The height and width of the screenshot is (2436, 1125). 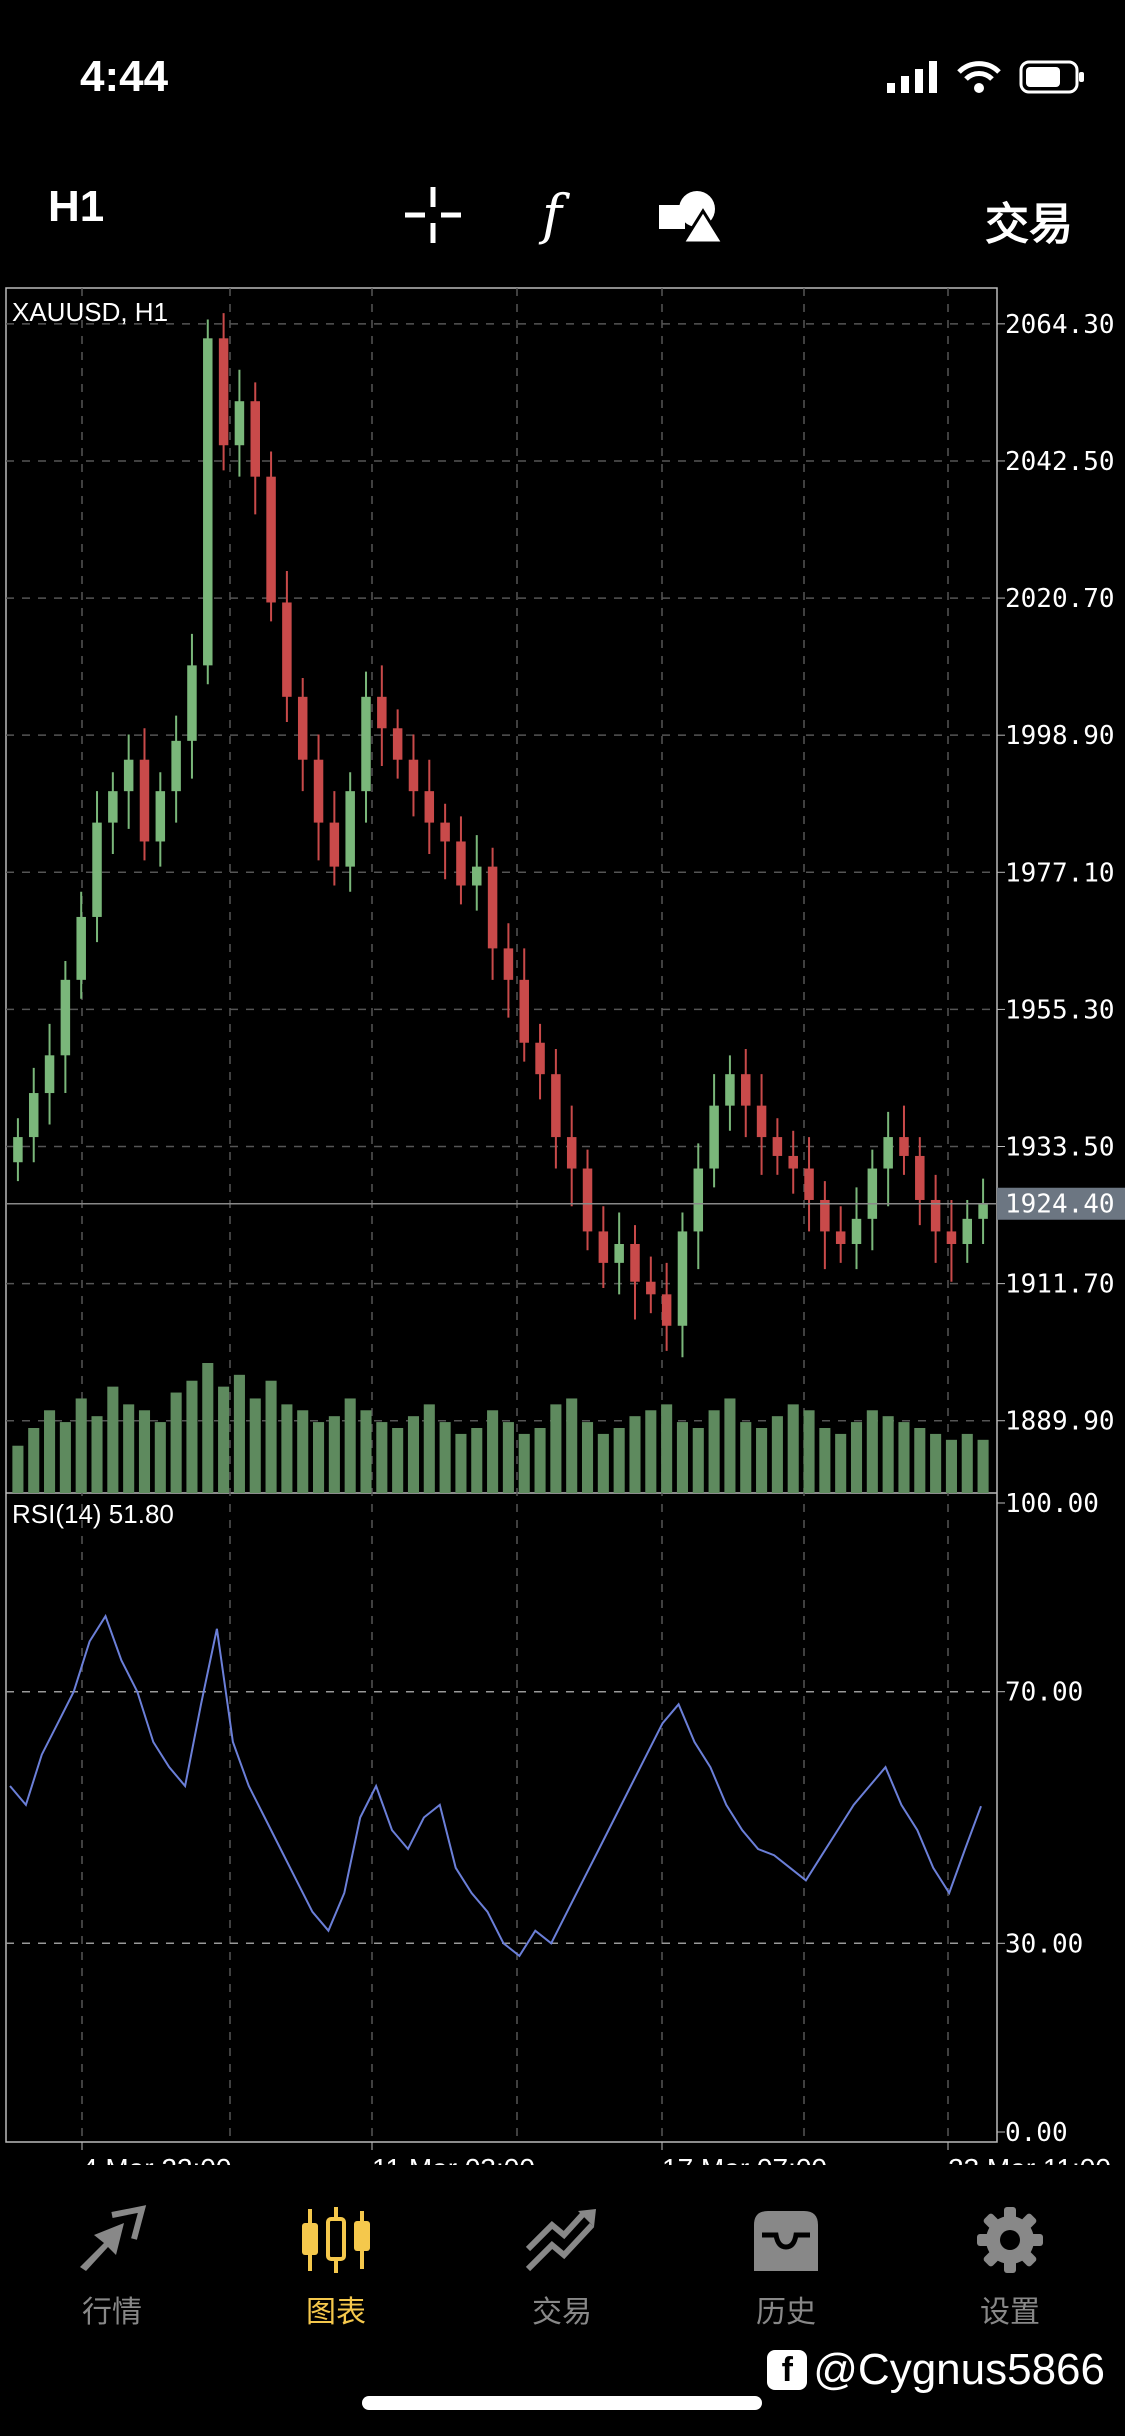 What do you see at coordinates (936, 2370) in the screenshot?
I see `watermark: f @Cygnus5866` at bounding box center [936, 2370].